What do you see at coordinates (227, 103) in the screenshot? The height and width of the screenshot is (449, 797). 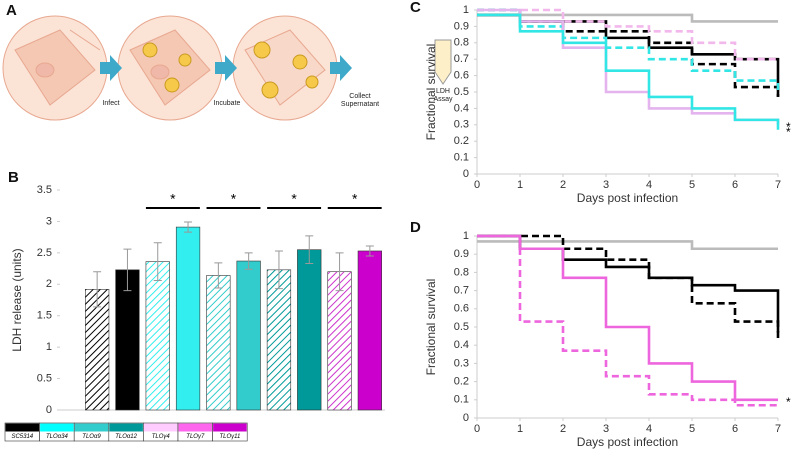 I see `step-label: Incubate` at bounding box center [227, 103].